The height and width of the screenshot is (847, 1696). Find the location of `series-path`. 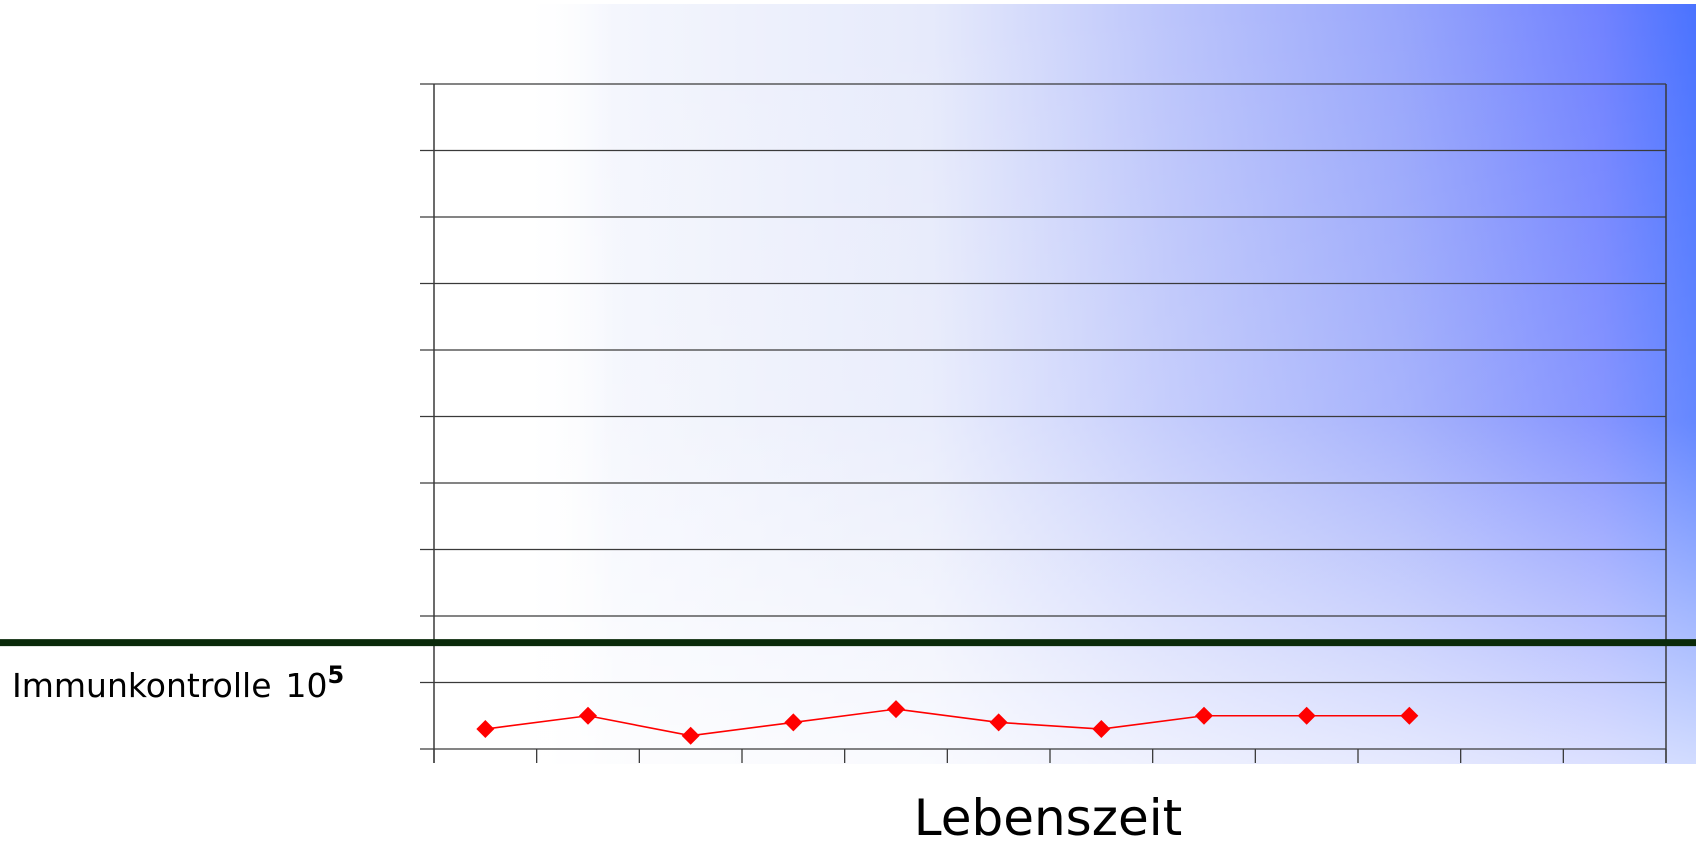

series-path is located at coordinates (947, 722).